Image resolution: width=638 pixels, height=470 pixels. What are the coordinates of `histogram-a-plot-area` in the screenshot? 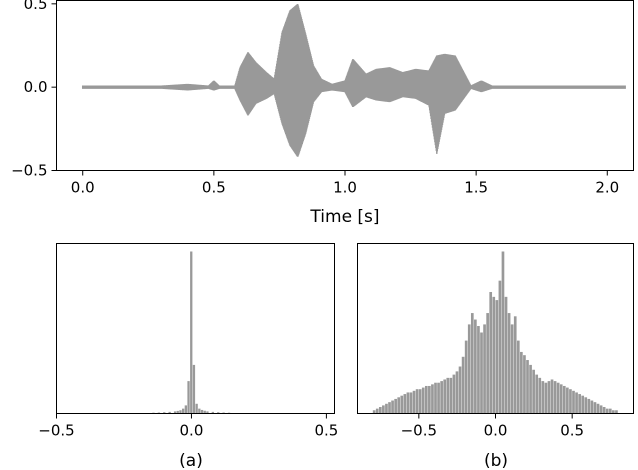 It's located at (191, 332).